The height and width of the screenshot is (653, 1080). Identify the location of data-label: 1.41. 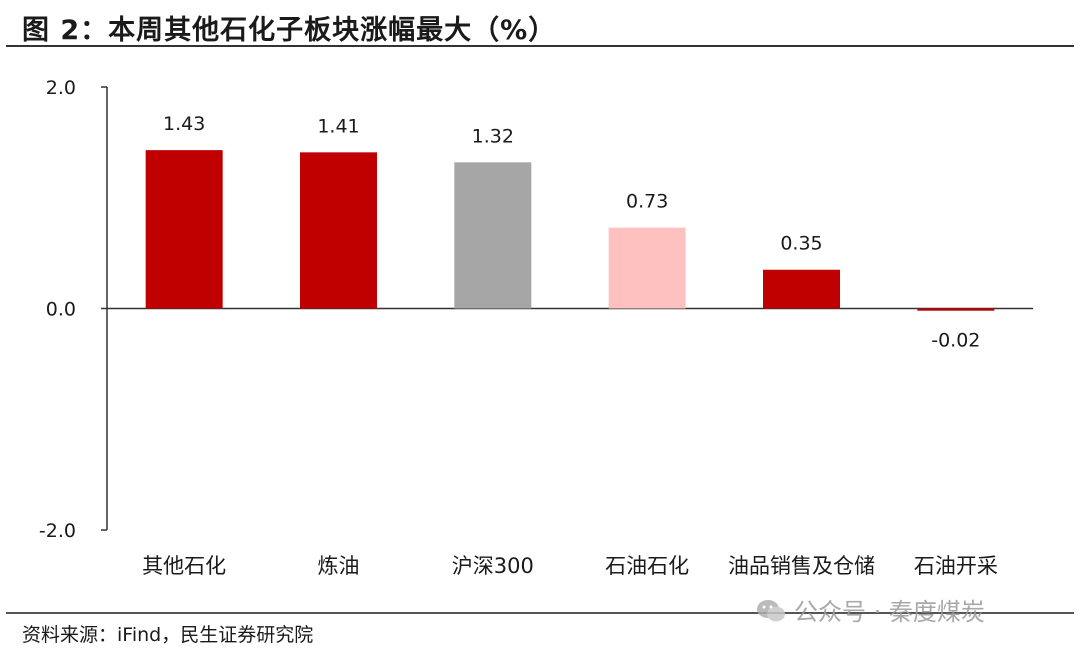
(338, 126).